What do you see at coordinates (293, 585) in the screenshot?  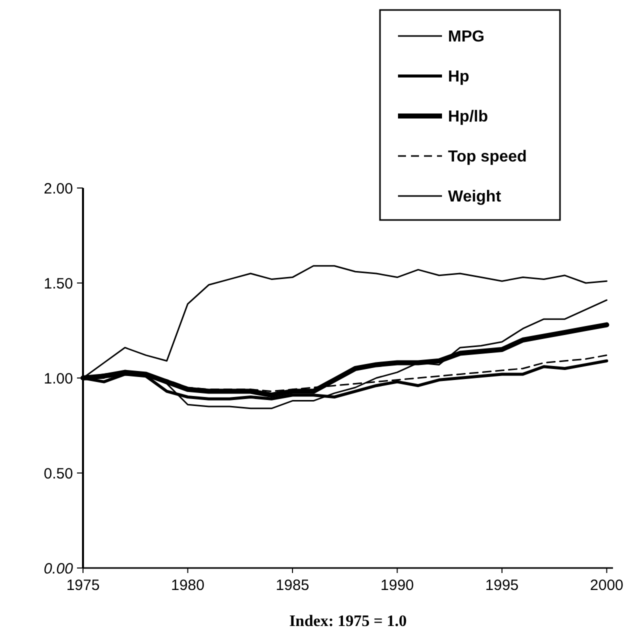 I see `x-tick-label: 1985` at bounding box center [293, 585].